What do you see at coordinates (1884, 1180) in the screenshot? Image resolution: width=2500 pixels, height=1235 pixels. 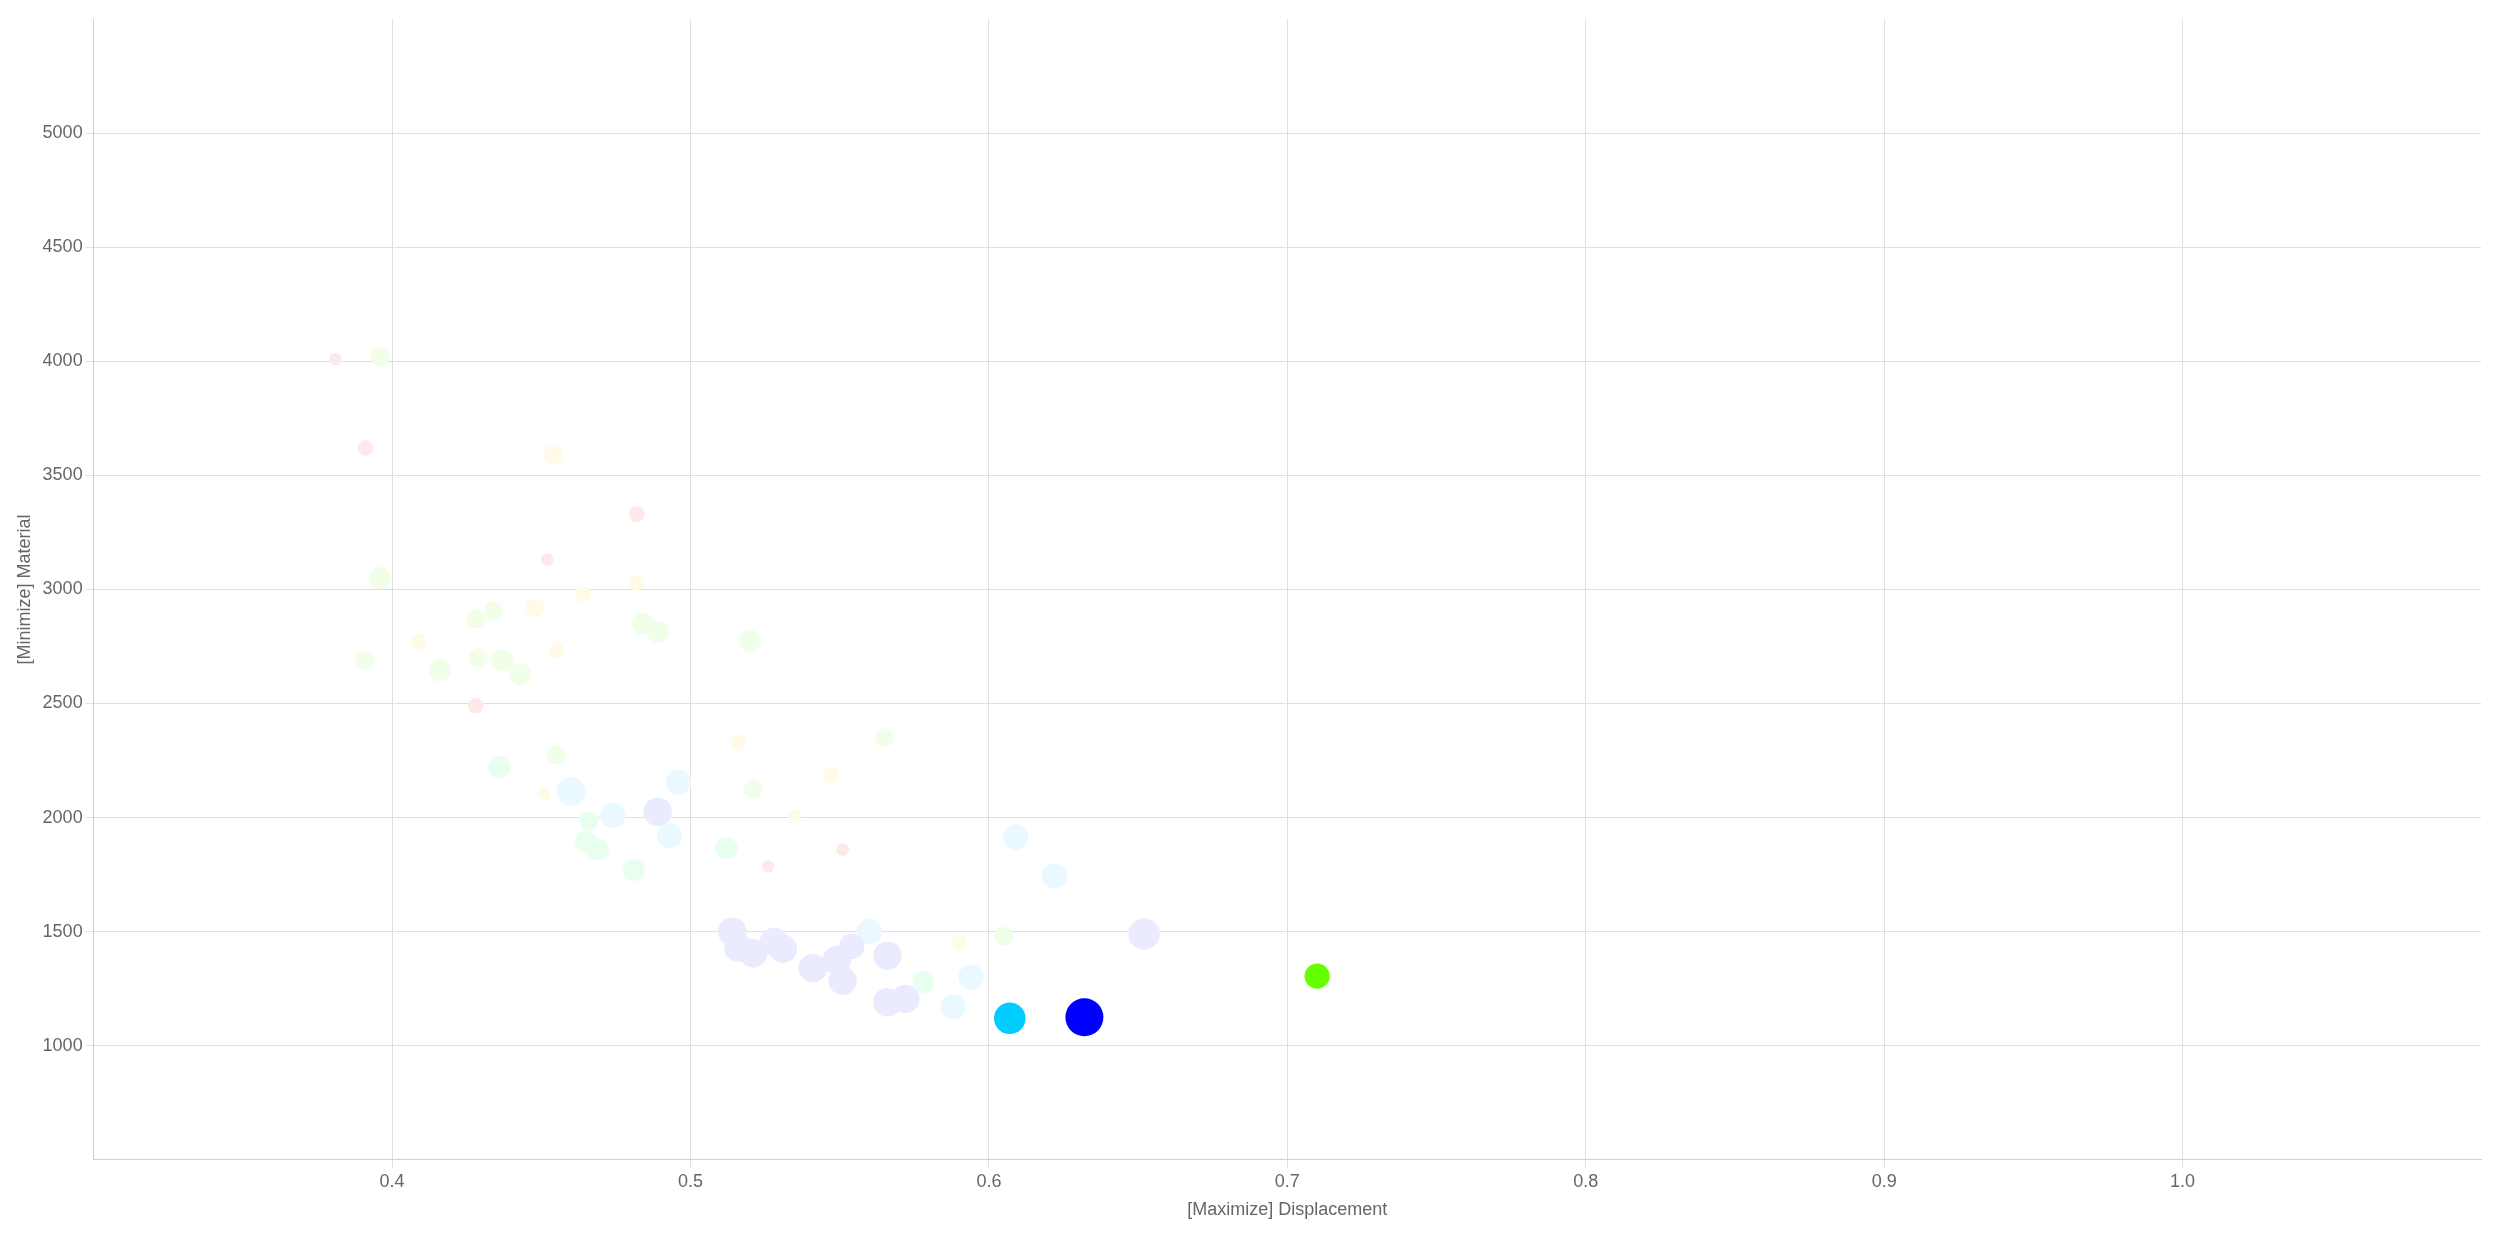 I see `x-tick-label: 0.9` at bounding box center [1884, 1180].